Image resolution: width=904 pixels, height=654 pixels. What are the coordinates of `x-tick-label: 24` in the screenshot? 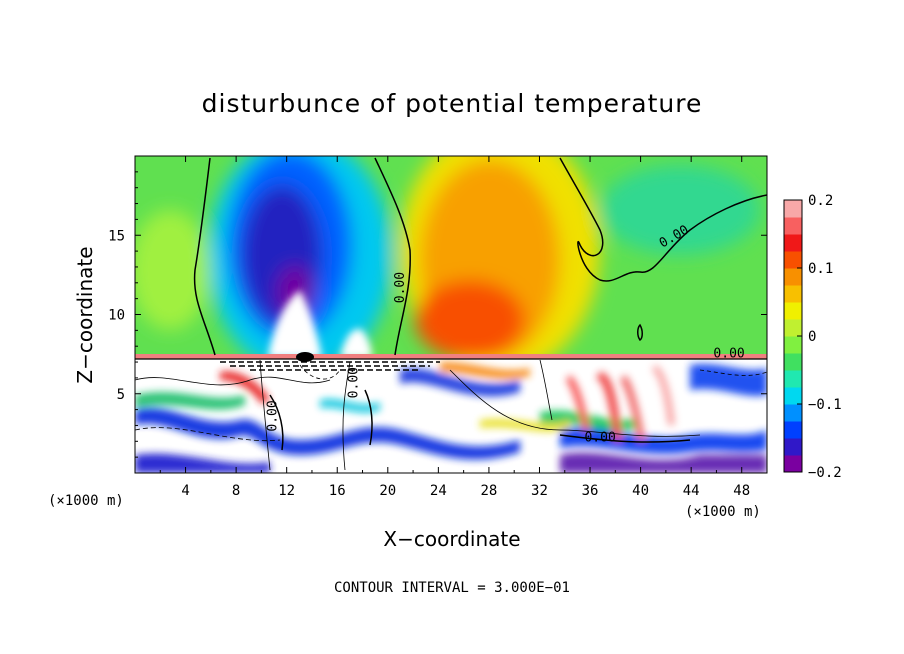 It's located at (438, 491).